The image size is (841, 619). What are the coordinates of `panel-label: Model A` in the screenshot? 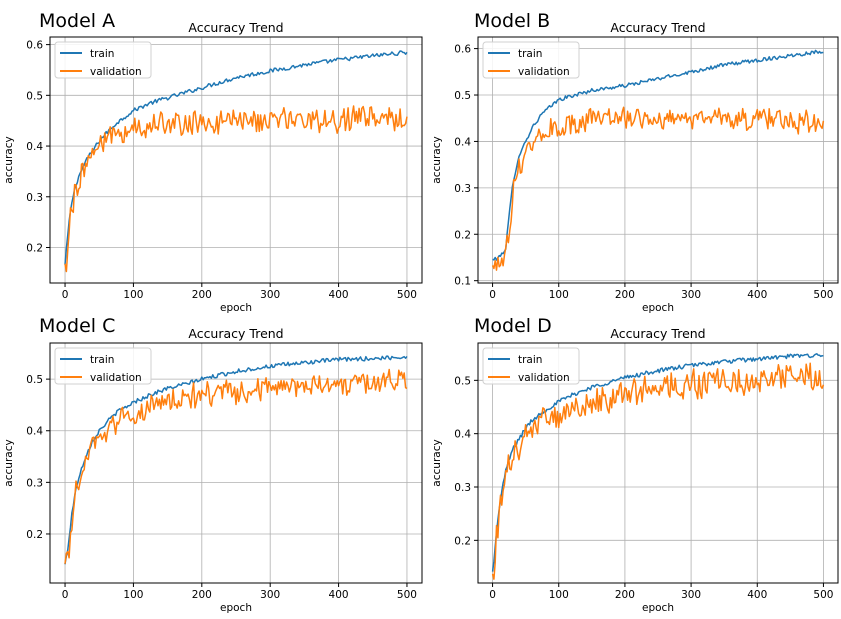 It's located at (77, 21).